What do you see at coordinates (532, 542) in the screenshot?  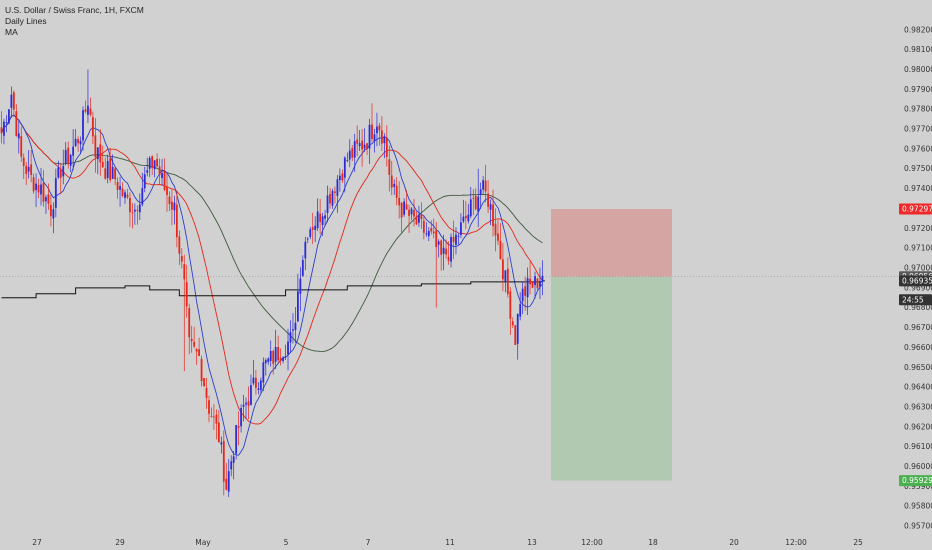 I see `x-tick-label: 13` at bounding box center [532, 542].